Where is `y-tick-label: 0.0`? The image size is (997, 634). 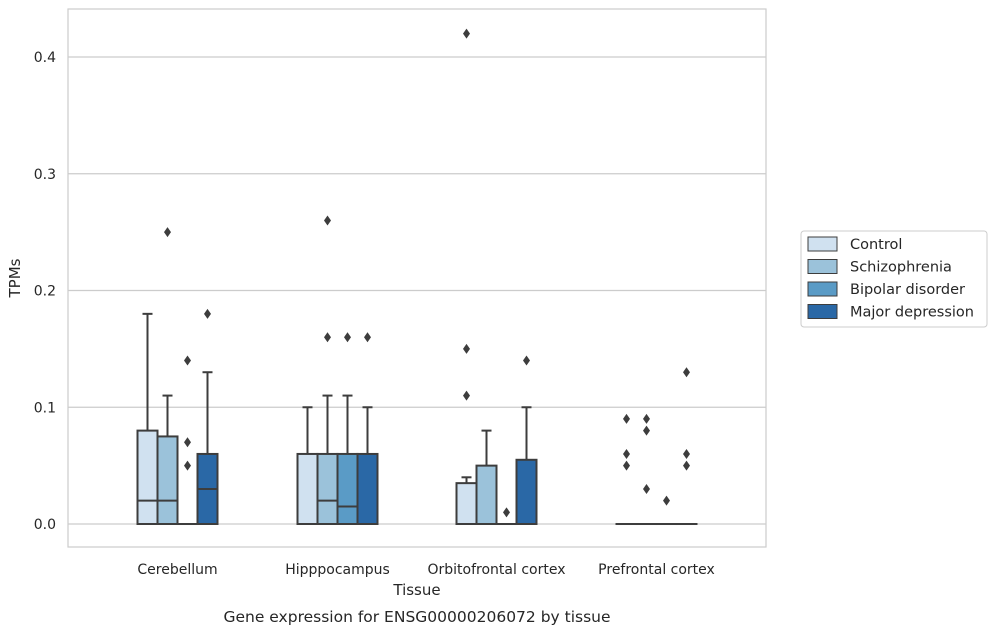 y-tick-label: 0.0 is located at coordinates (45, 525).